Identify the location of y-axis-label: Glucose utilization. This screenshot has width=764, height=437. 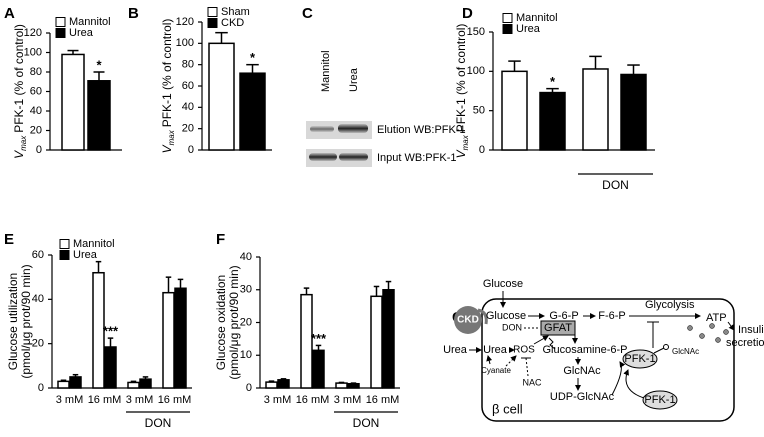
(13, 321).